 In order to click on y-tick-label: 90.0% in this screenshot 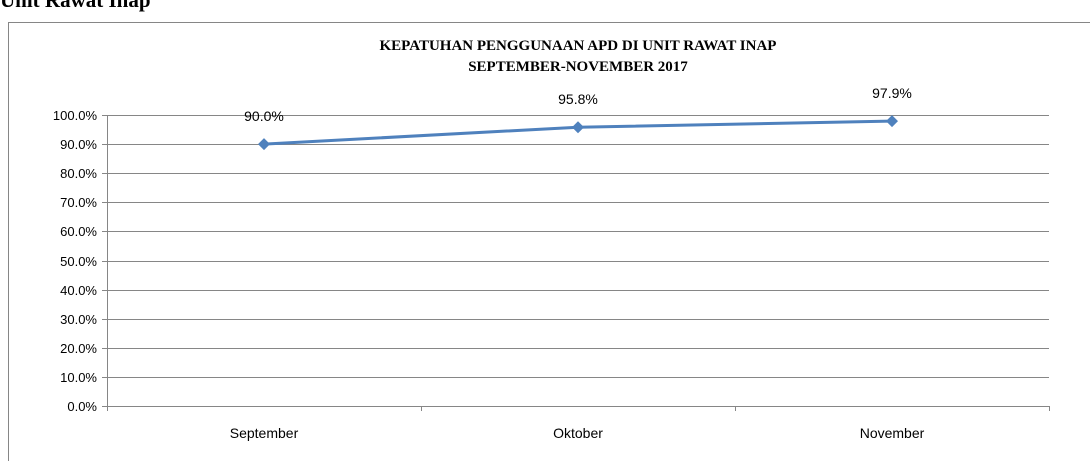, I will do `click(78, 144)`.